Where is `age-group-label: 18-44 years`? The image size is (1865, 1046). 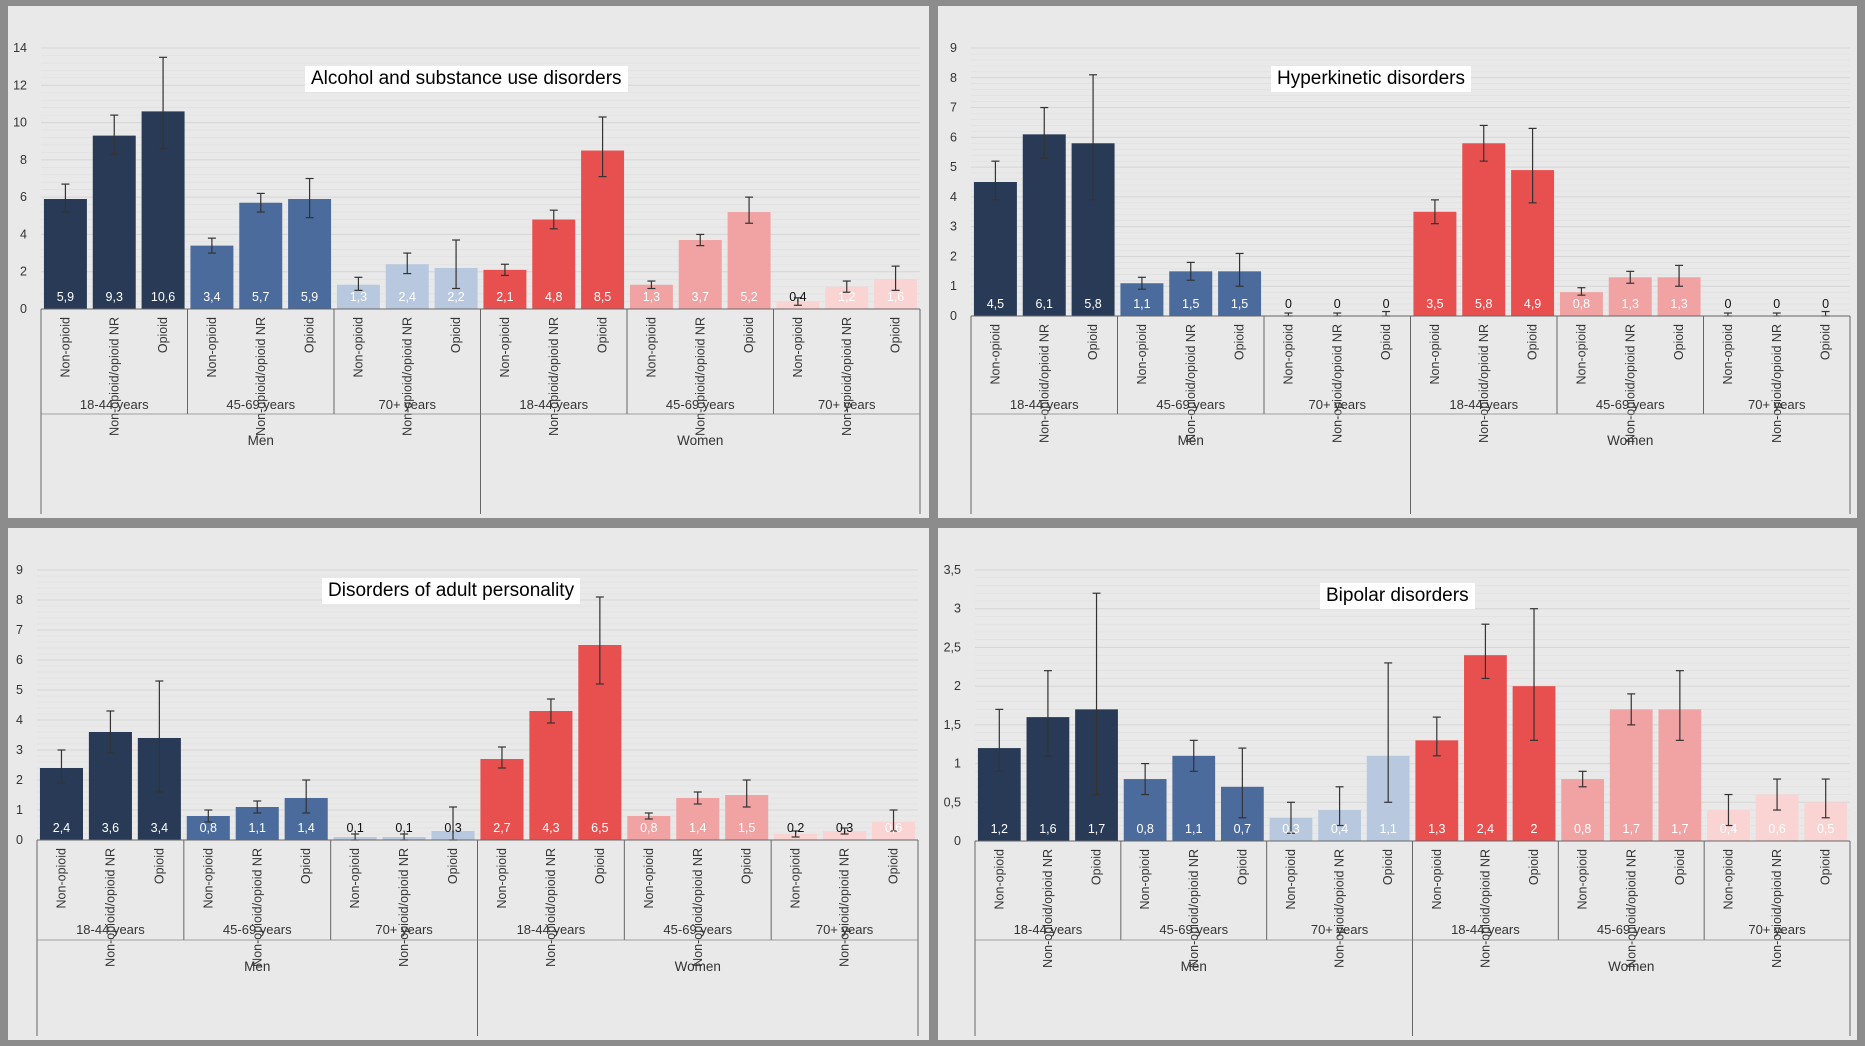
age-group-label: 18-44 years is located at coordinates (1048, 929).